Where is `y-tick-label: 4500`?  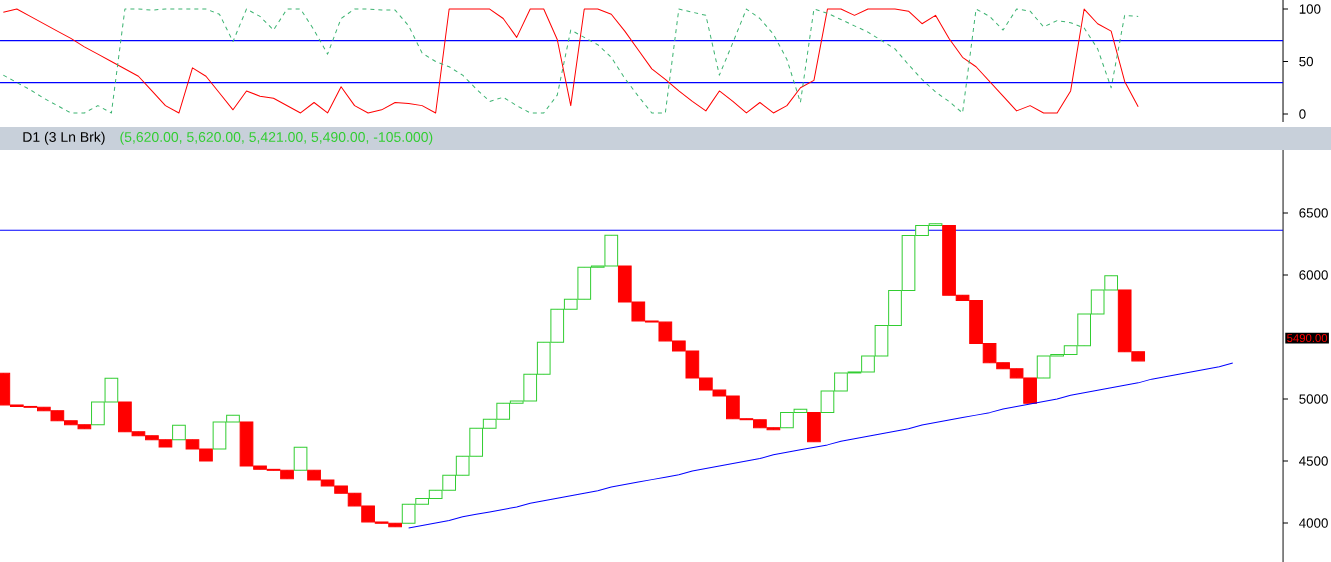
y-tick-label: 4500 is located at coordinates (1313, 461).